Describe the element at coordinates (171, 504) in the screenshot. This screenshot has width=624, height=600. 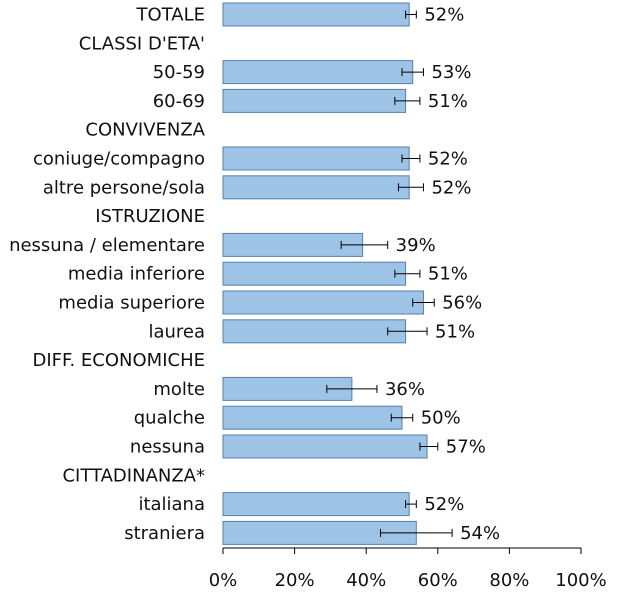
I see `category-label: italiana` at that location.